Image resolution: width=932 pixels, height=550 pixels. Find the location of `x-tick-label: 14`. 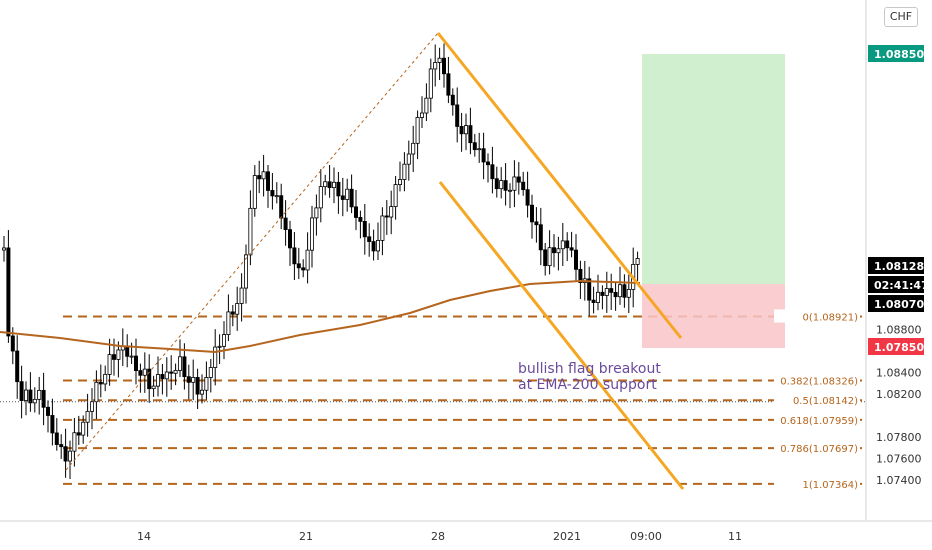

x-tick-label: 14 is located at coordinates (144, 536).